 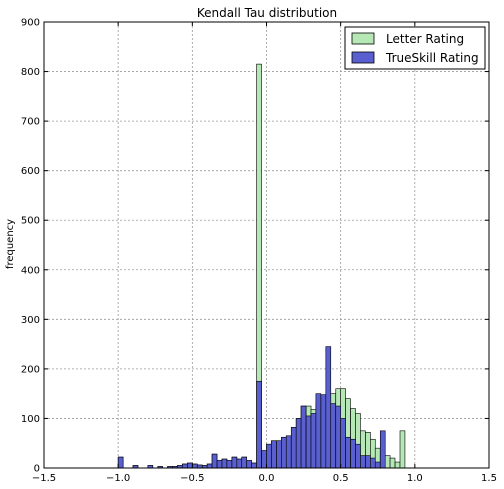 I want to click on x-tick-label: 1.0, so click(x=415, y=478).